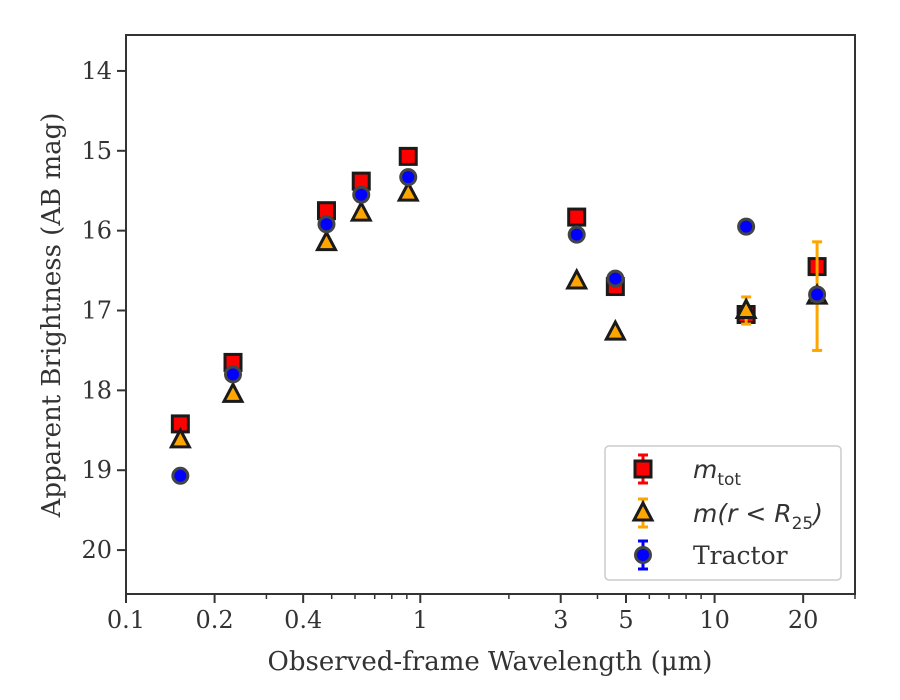  What do you see at coordinates (96, 470) in the screenshot?
I see `y-tick-label: 19` at bounding box center [96, 470].